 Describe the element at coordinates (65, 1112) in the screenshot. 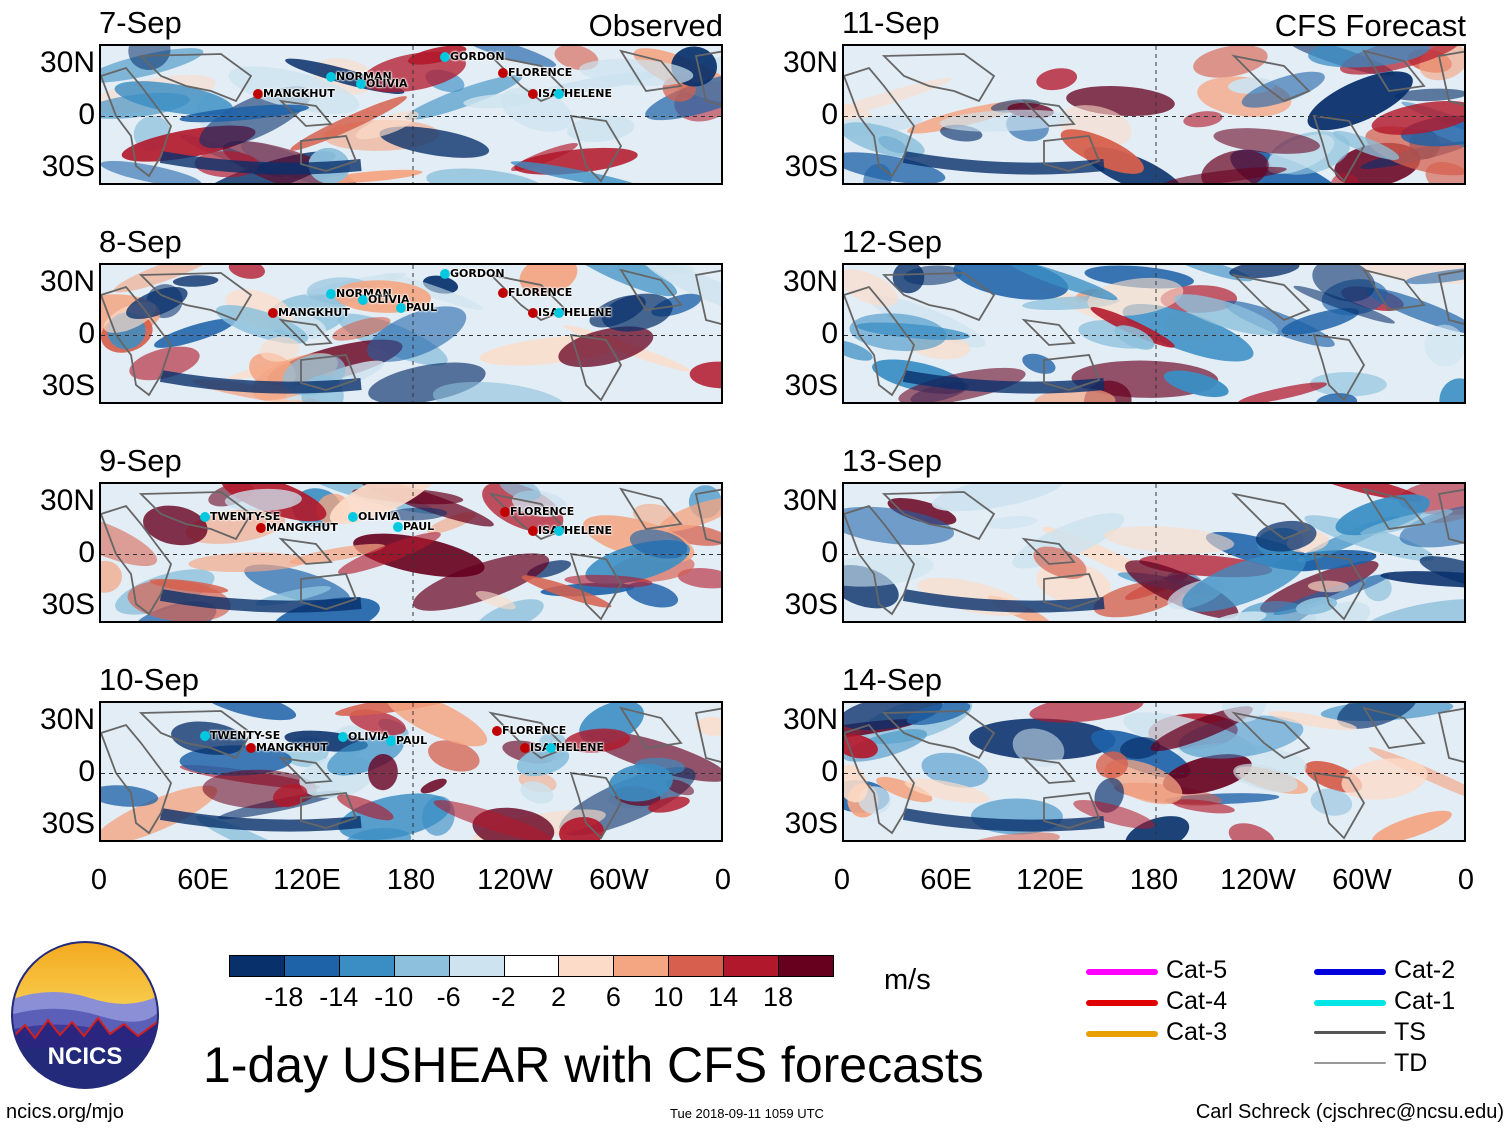

I see `footer-url: ncics.org/mjo` at that location.